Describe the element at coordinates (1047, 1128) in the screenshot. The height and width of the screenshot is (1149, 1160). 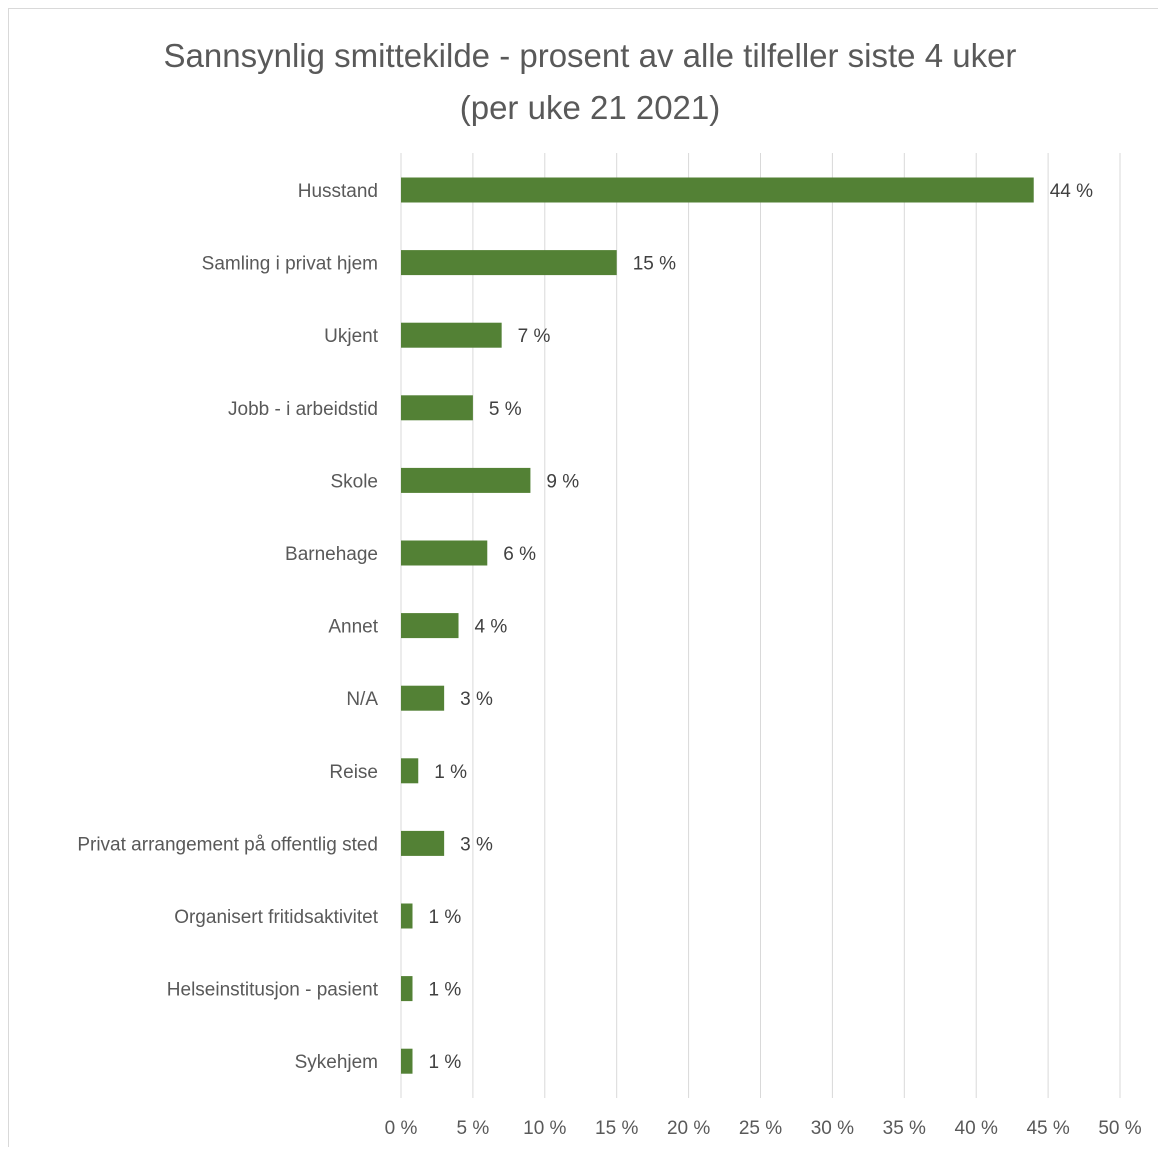
I see `x-tick-label: 45 %` at that location.